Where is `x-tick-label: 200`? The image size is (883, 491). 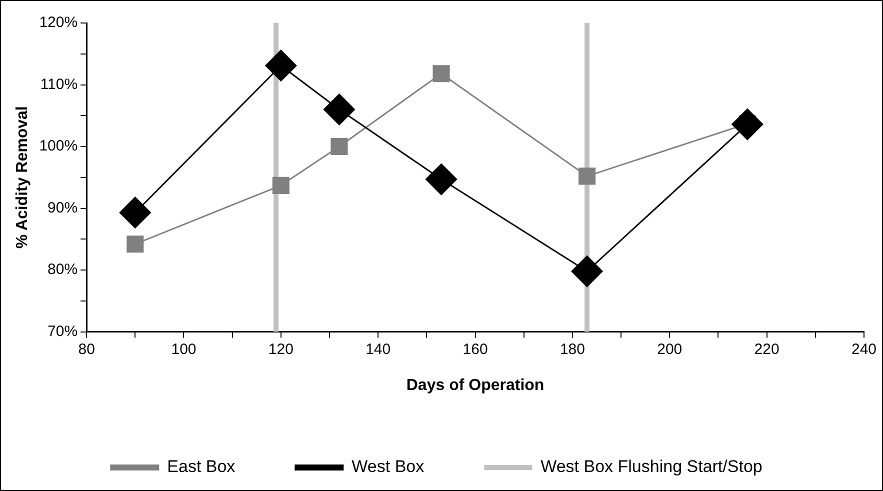
x-tick-label: 200 is located at coordinates (669, 349).